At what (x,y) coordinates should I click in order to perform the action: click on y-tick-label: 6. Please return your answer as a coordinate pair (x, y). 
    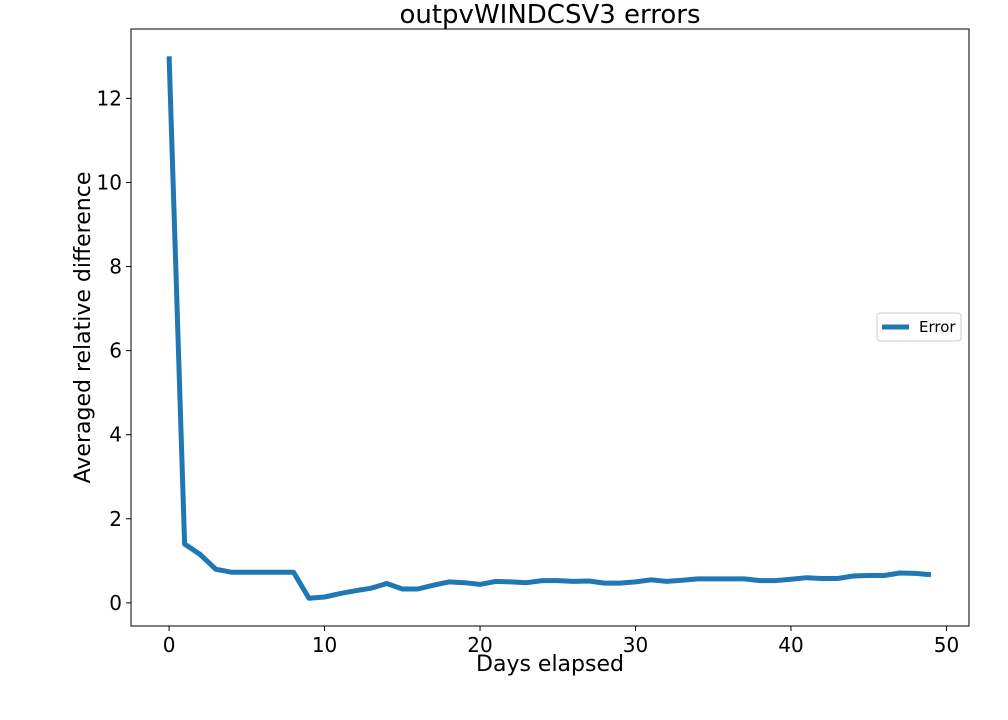
    Looking at the image, I should click on (115, 351).